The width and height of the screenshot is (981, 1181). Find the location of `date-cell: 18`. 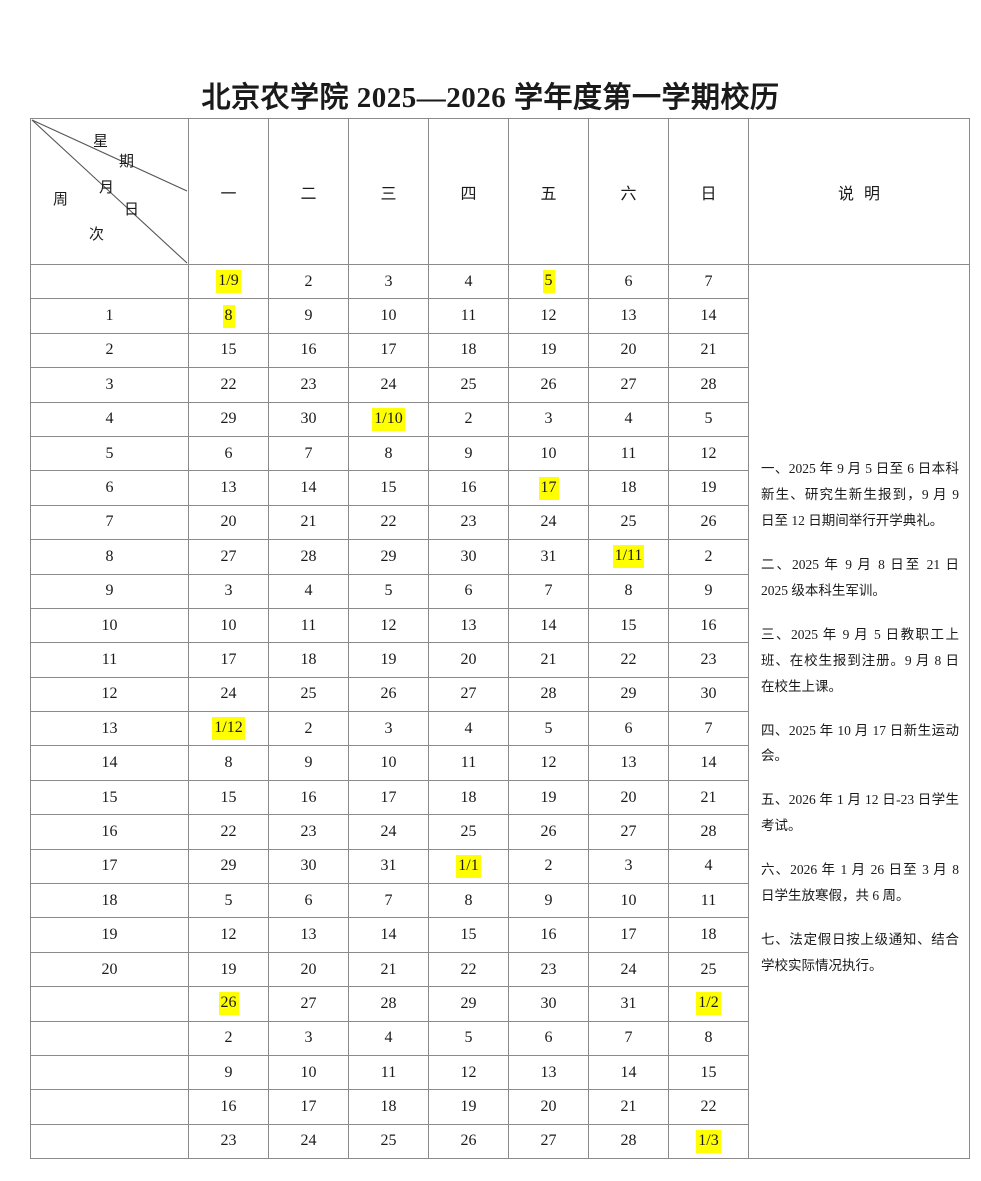

date-cell: 18 is located at coordinates (628, 488).